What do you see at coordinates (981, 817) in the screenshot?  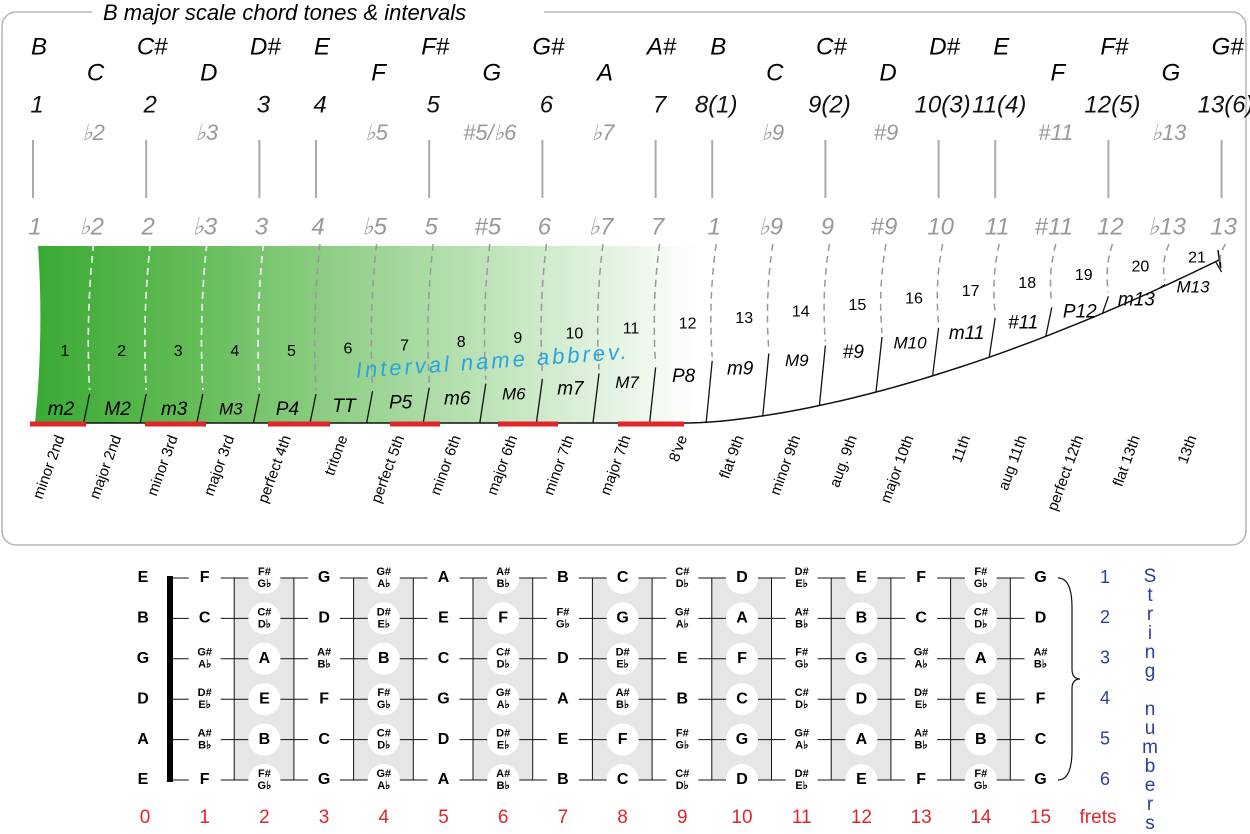 I see `fret-number: 14` at bounding box center [981, 817].